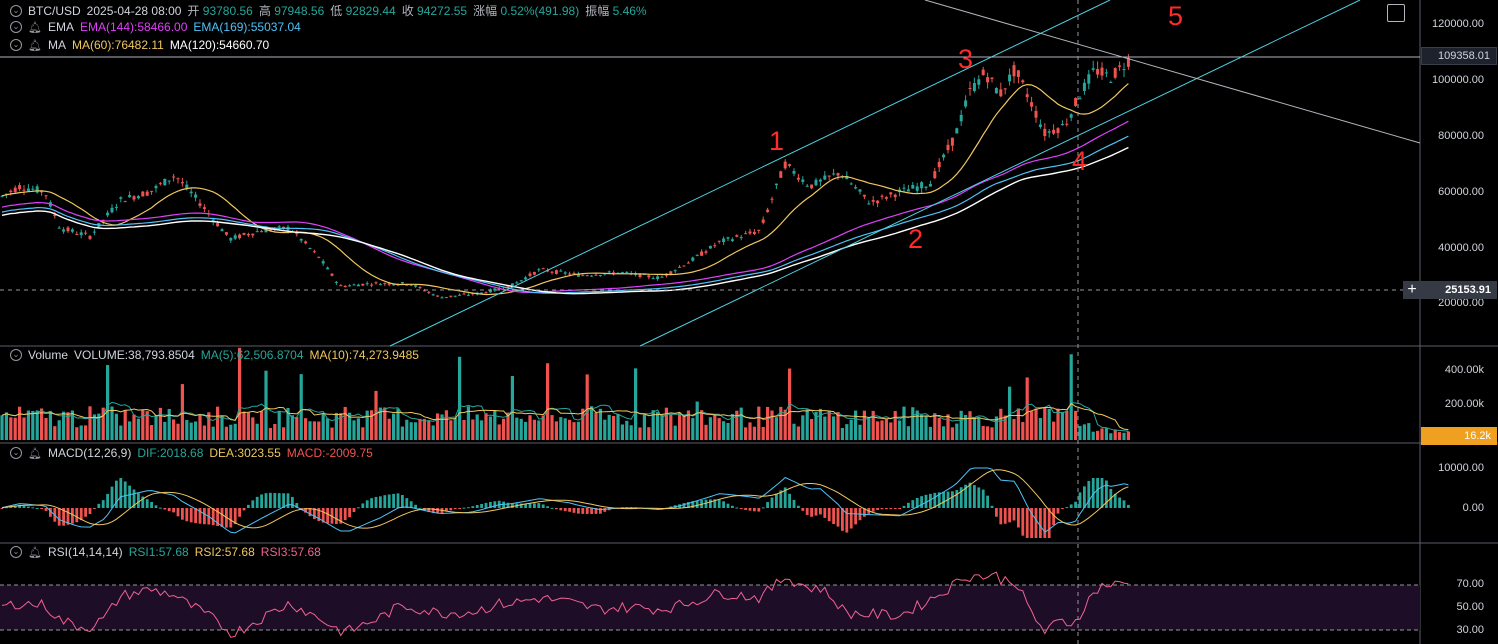  I want to click on macd-axis-tick: 10000.00, so click(1461, 468).